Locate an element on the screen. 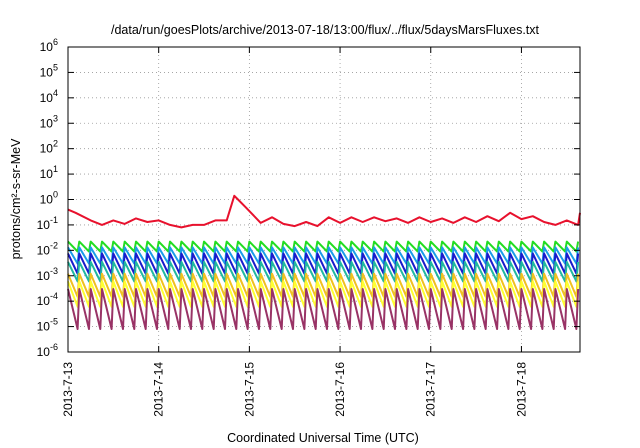  x-tick-label: 2013-7-15 is located at coordinates (249, 389).